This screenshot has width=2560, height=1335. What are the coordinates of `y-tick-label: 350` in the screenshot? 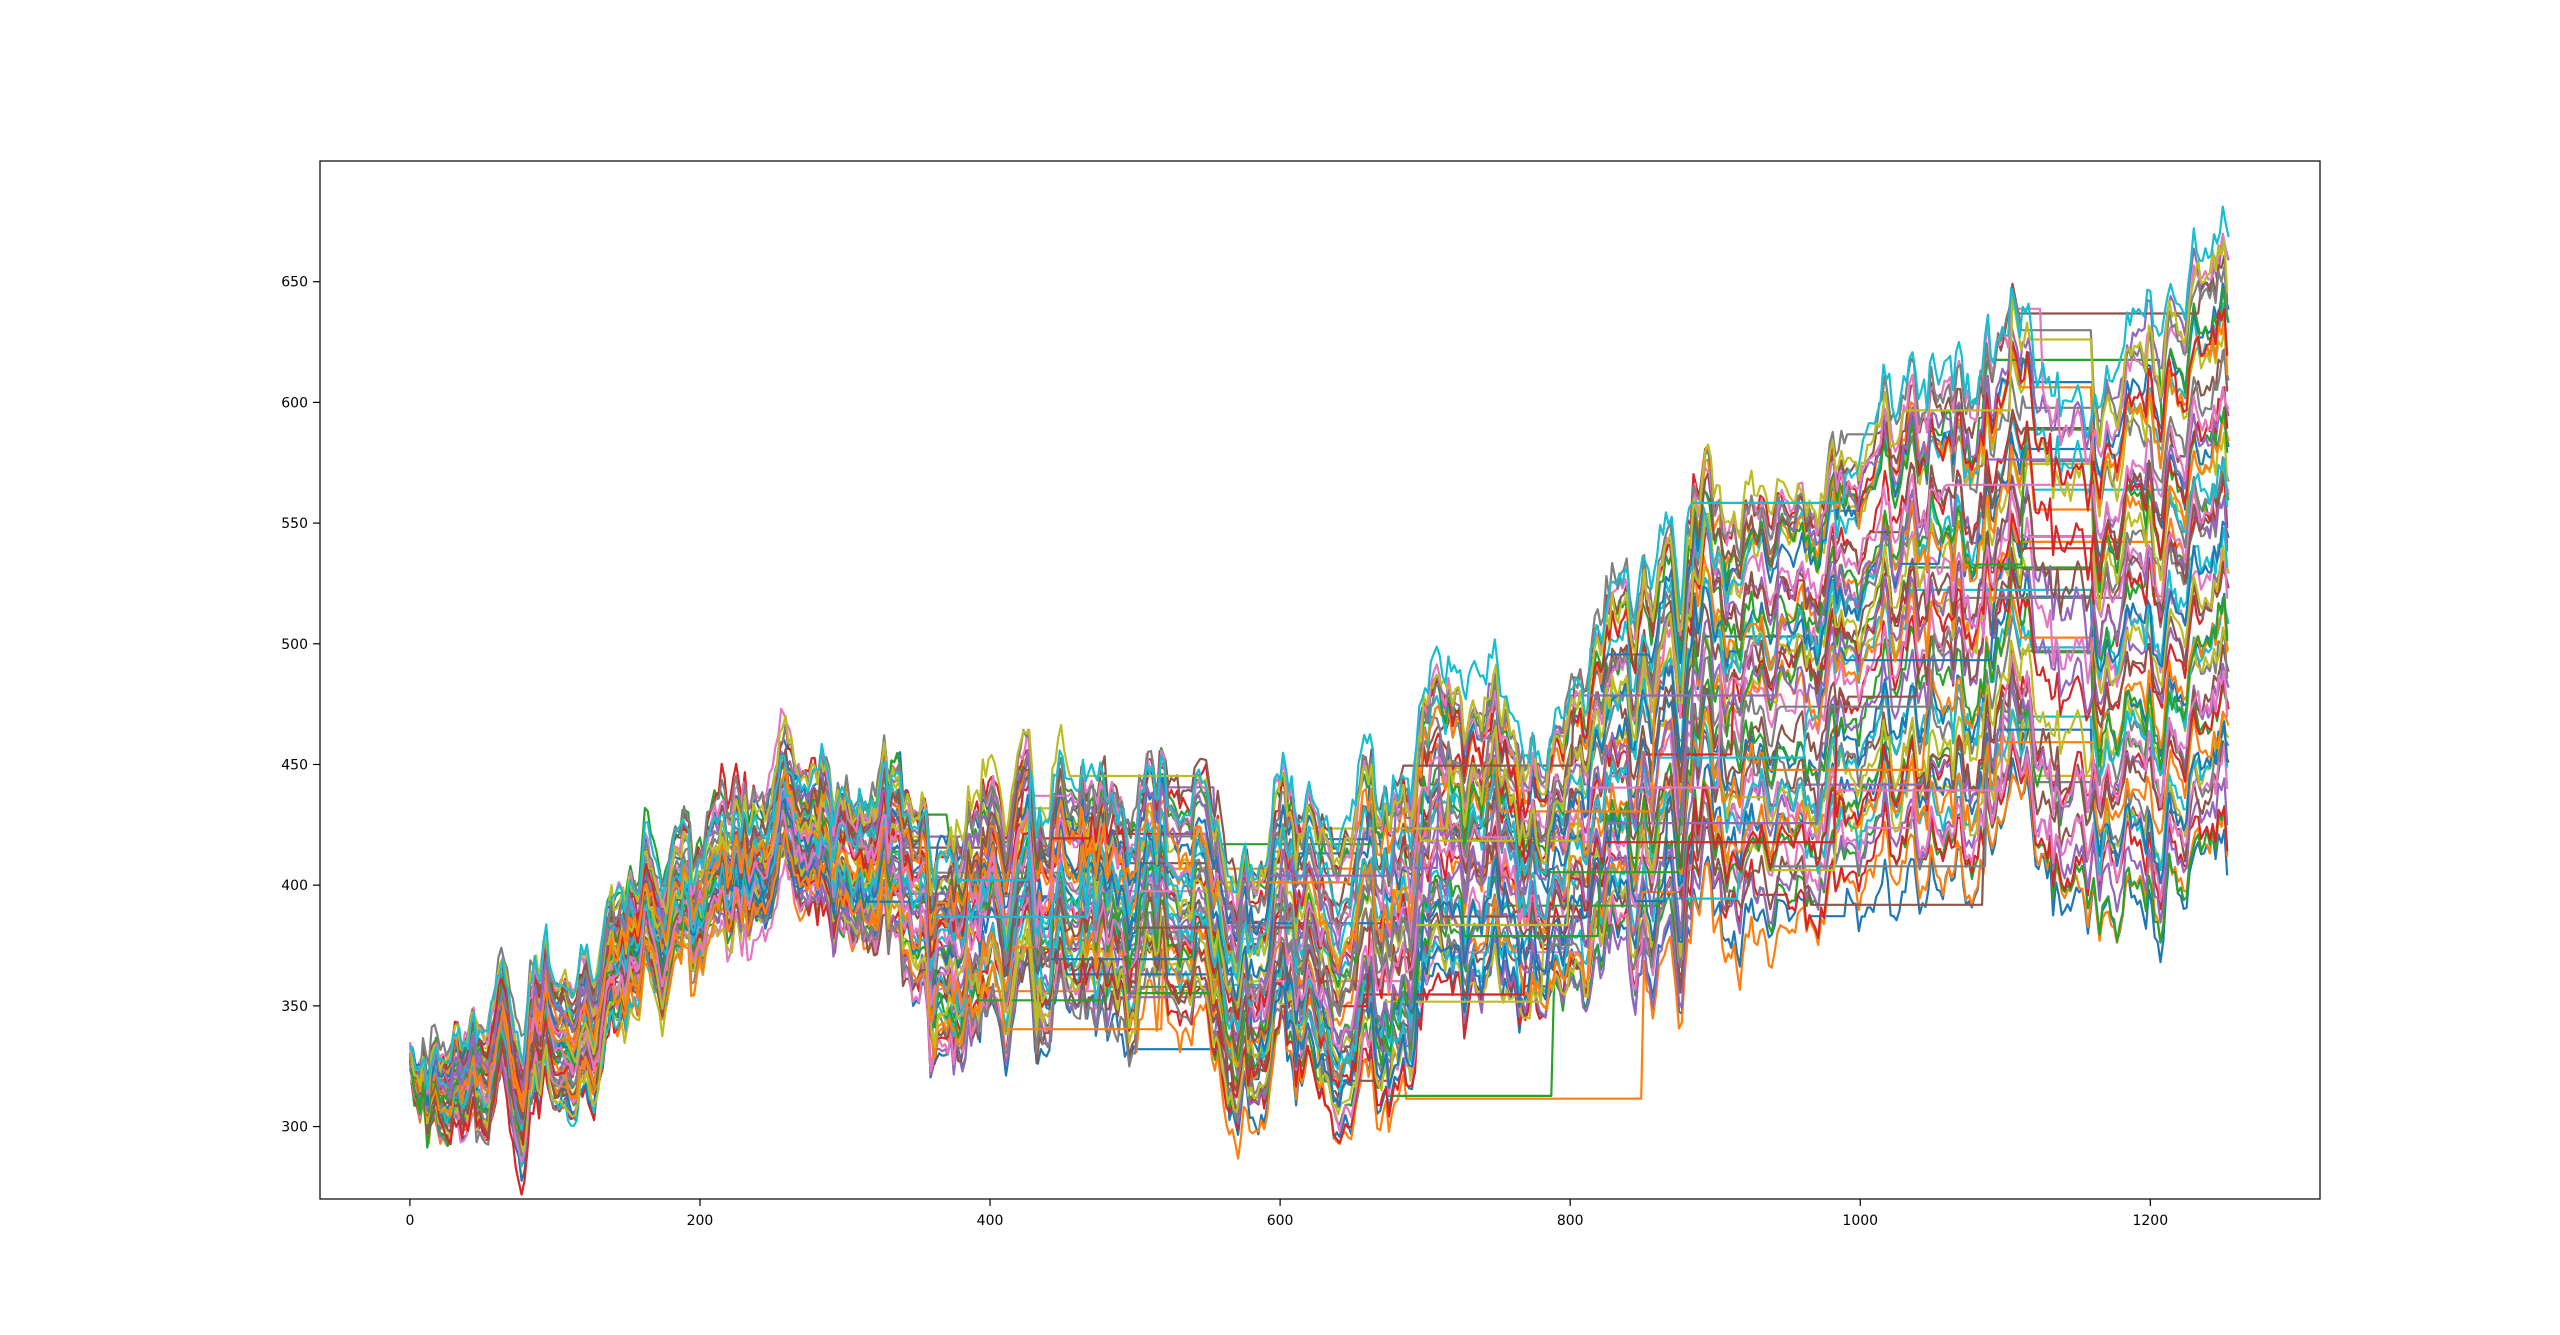 It's located at (294, 1007).